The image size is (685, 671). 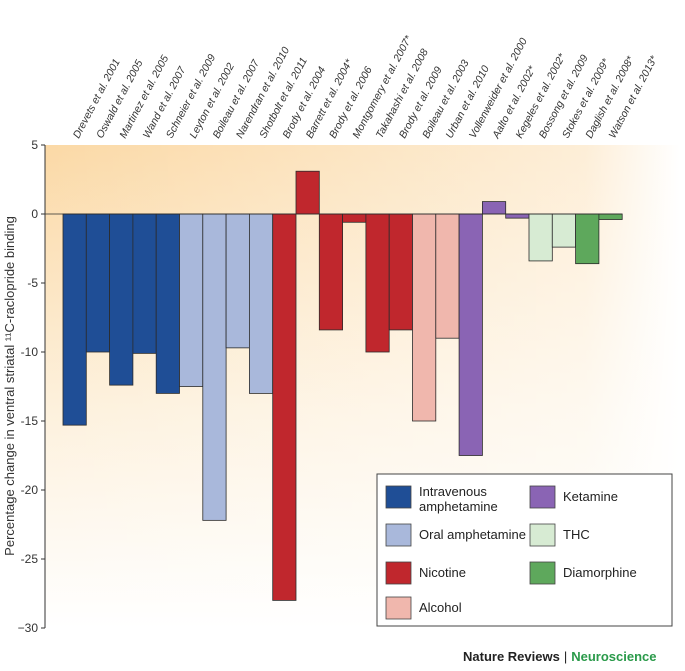 I want to click on y-tick-label: -5, so click(x=32, y=283).